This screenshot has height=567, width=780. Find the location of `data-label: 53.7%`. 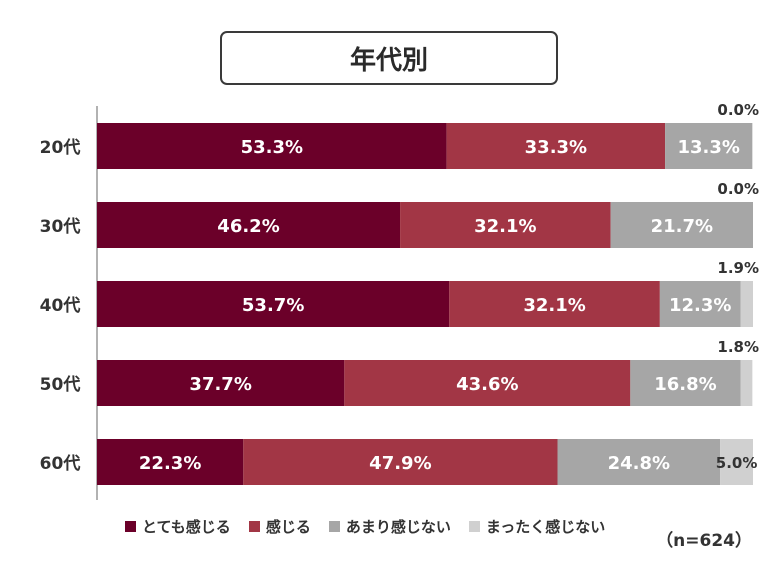

data-label: 53.7% is located at coordinates (273, 305).